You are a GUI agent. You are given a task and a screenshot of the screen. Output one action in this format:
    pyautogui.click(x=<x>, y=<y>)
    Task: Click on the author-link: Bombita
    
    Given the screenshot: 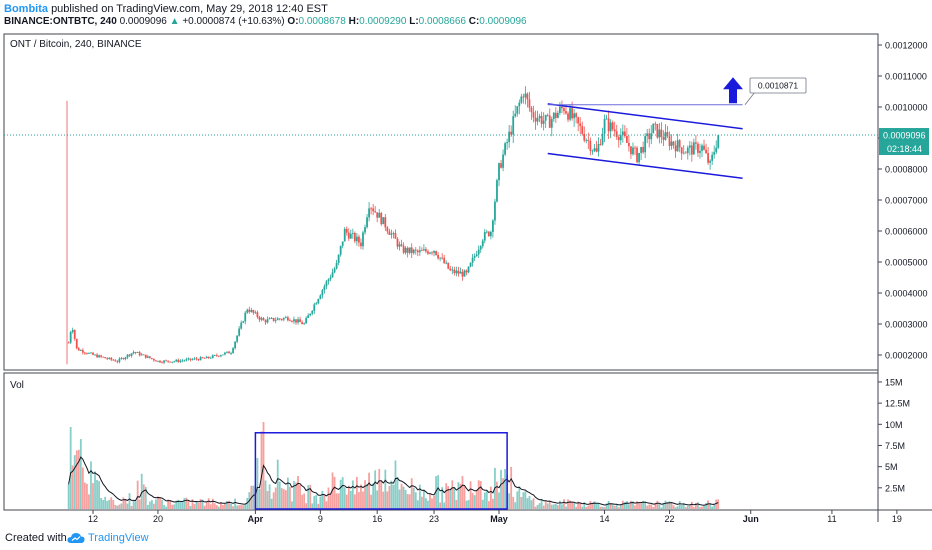 What is the action you would take?
    pyautogui.click(x=26, y=9)
    